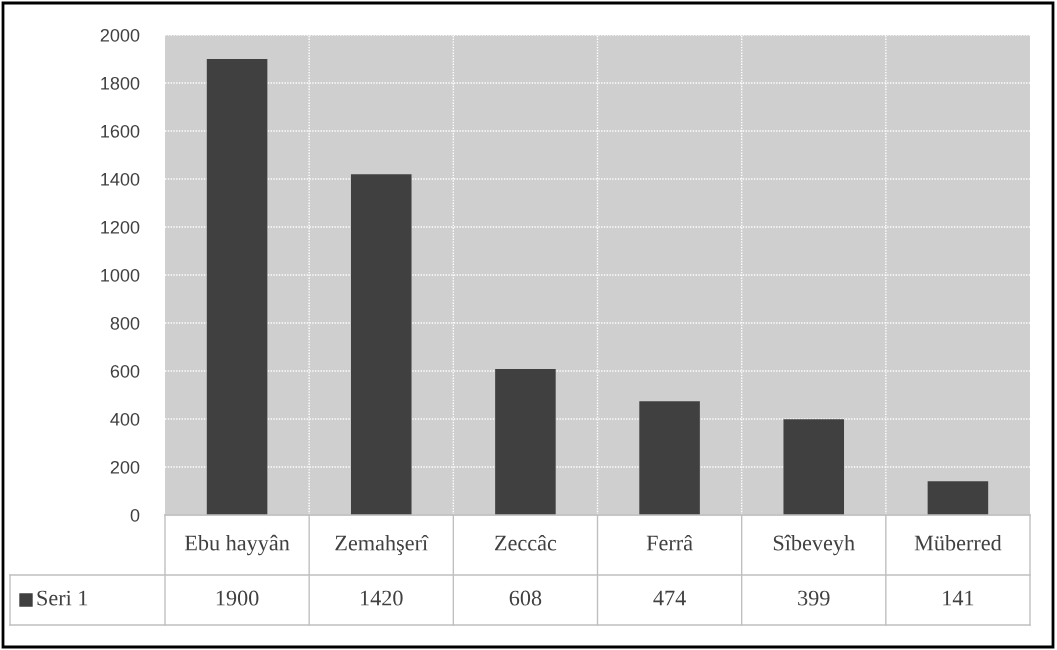 The image size is (1057, 650). Describe the element at coordinates (237, 545) in the screenshot. I see `x-tick-label: Ebu hayyân` at that location.